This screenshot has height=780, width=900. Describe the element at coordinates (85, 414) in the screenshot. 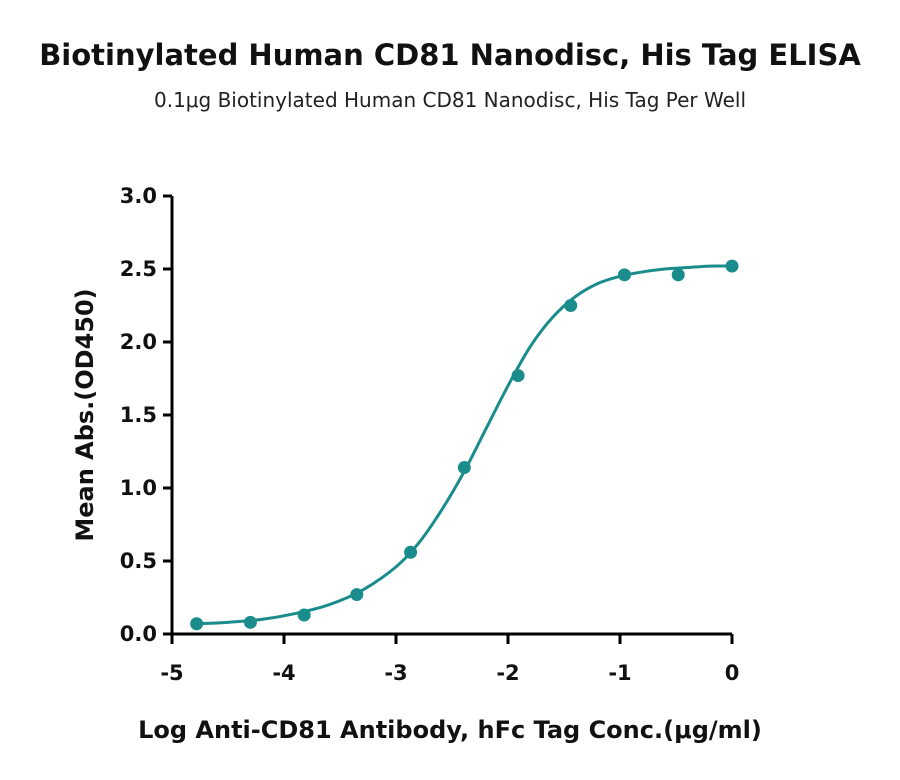

I see `y-axis-title: Mean Abs.(OD450)` at that location.